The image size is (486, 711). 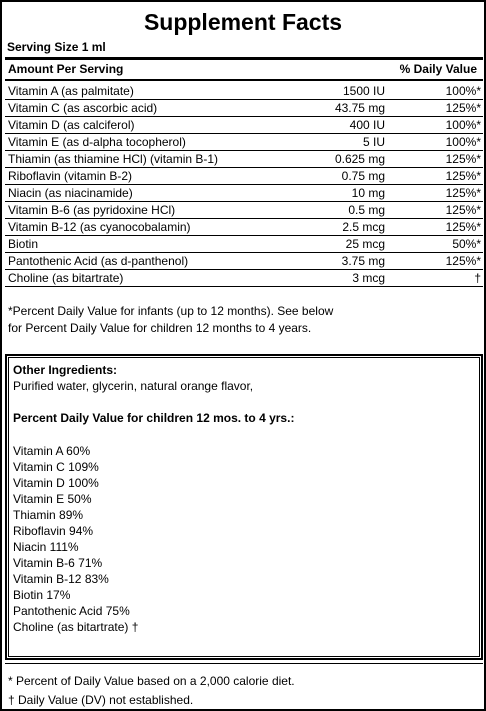 What do you see at coordinates (359, 159) in the screenshot?
I see `nutrient-amount: 0.625 mg` at bounding box center [359, 159].